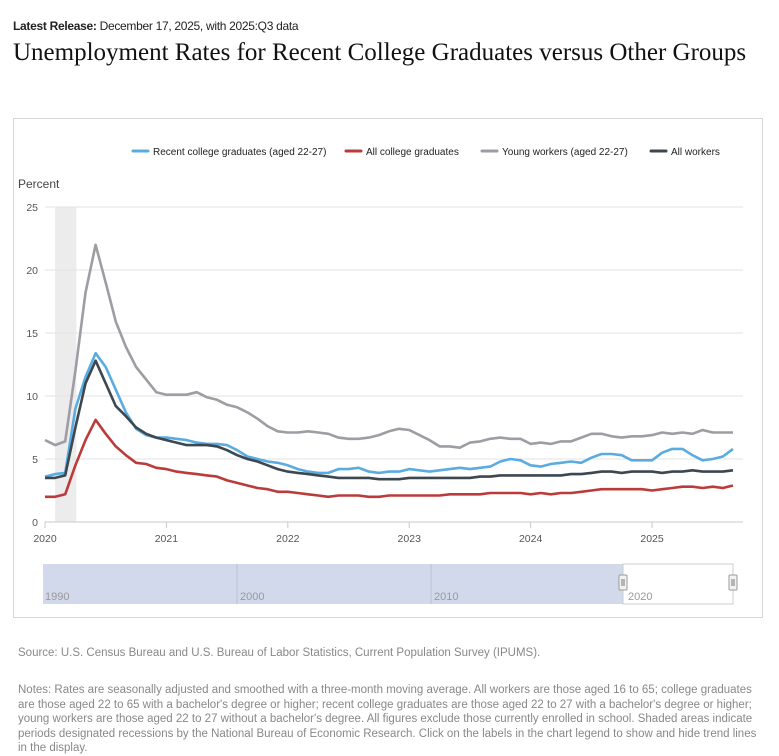 The width and height of the screenshot is (779, 756). Describe the element at coordinates (57, 597) in the screenshot. I see `navigator-label: 1990` at that location.